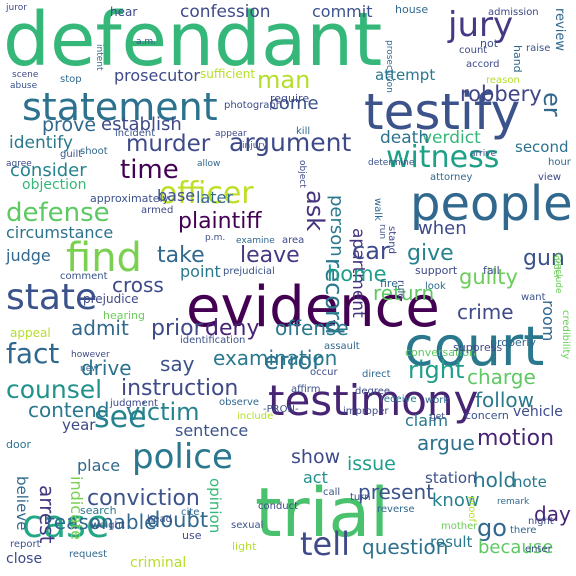 Image resolution: width=576 pixels, height=576 pixels. What do you see at coordinates (478, 347) in the screenshot?
I see `word-suppress: suppress` at bounding box center [478, 347].